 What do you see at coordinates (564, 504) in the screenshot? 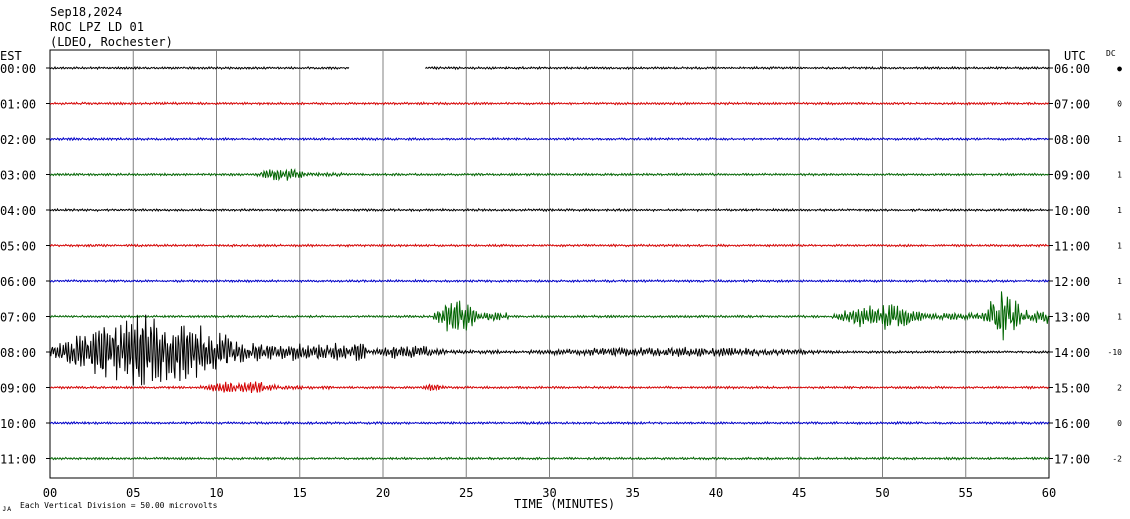
I see `x-axis-label: TIME (MINUTES)` at bounding box center [564, 504].